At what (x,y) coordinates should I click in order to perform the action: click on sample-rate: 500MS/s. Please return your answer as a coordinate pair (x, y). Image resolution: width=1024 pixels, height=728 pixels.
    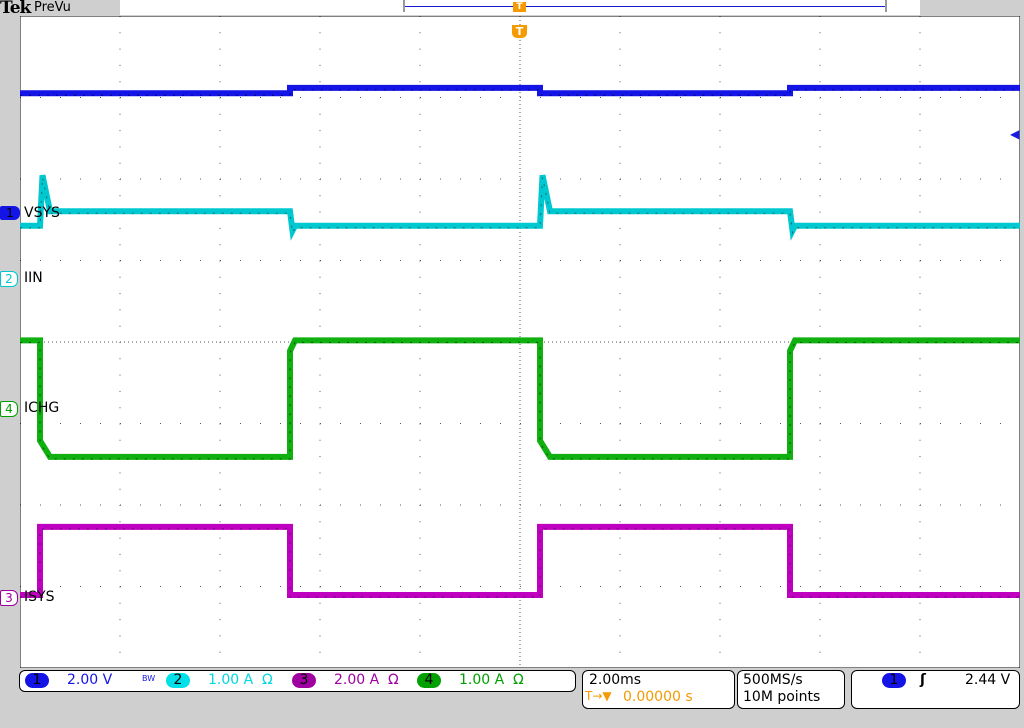
    Looking at the image, I should click on (773, 680).